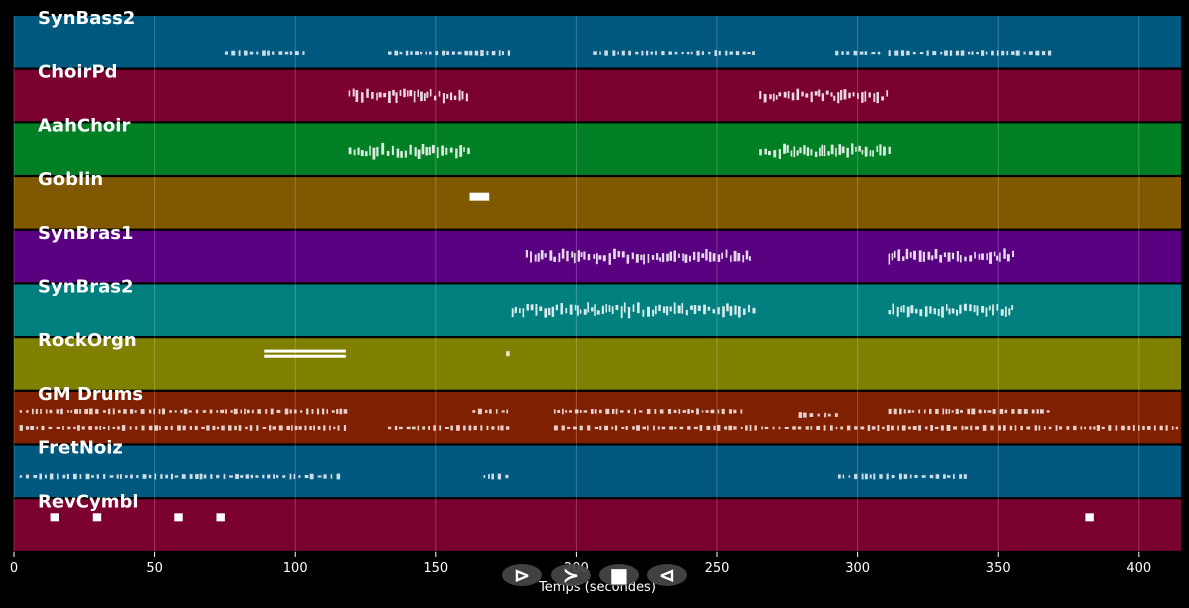 This screenshot has width=1189, height=608. I want to click on back-button: ⊲, so click(667, 575).